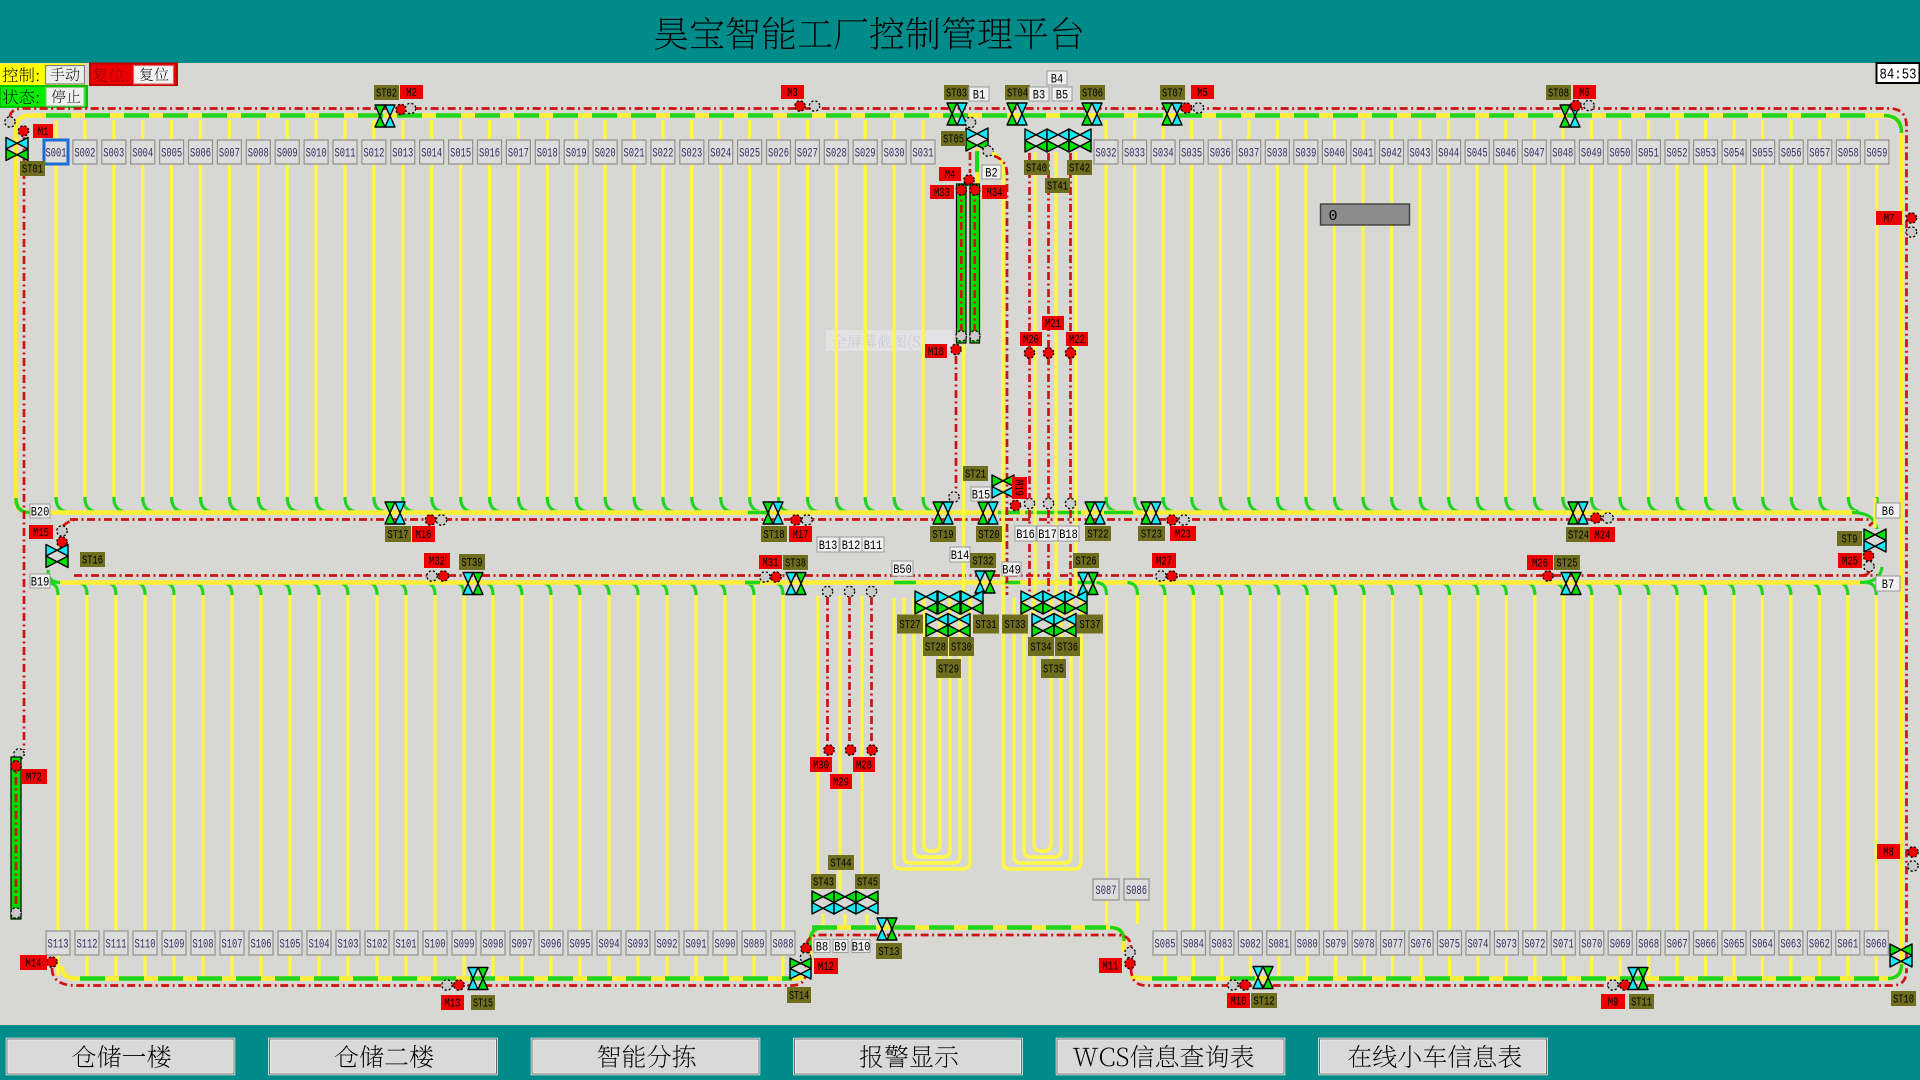 The image size is (1920, 1080). Describe the element at coordinates (87, 944) in the screenshot. I see `svg-text: S112` at that location.